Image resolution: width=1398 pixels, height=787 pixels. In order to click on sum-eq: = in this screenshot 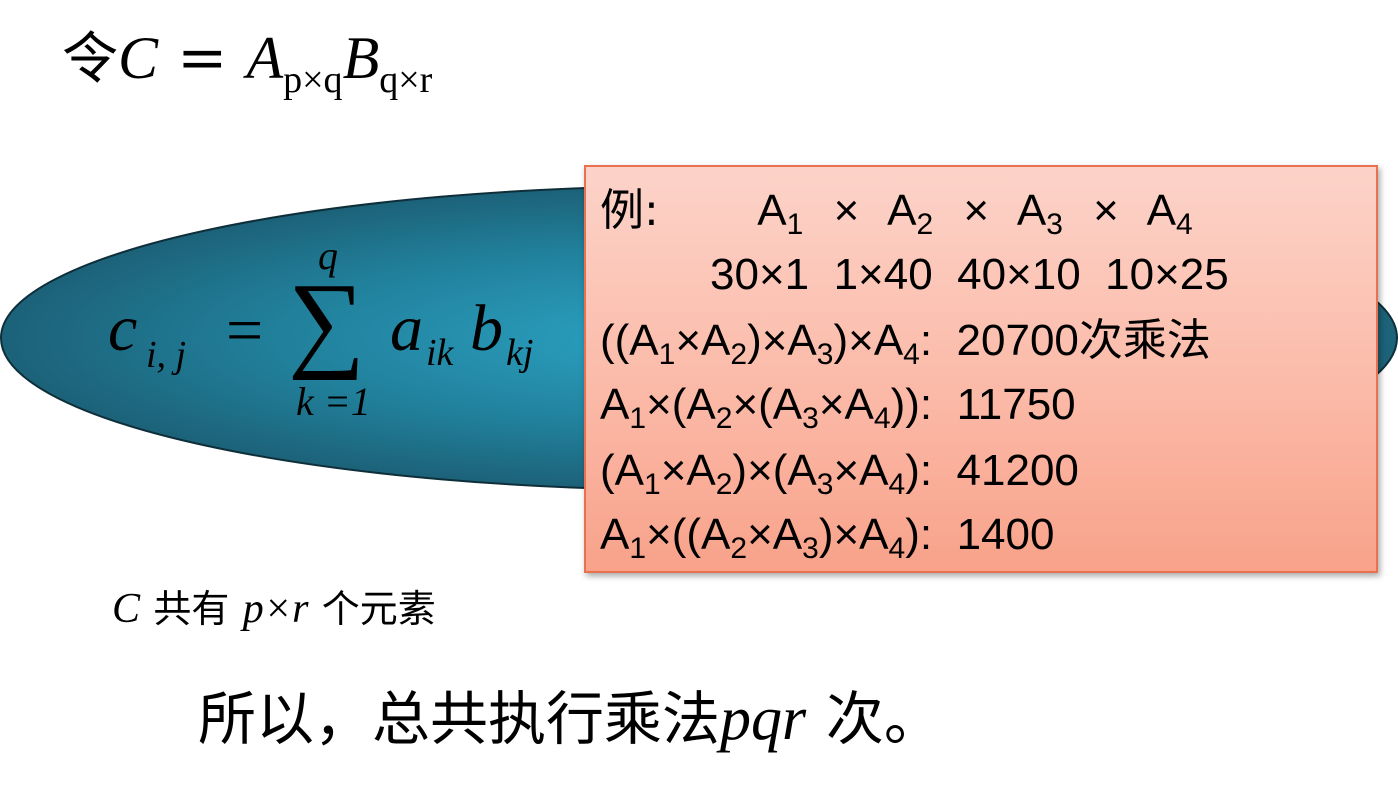, I will do `click(245, 330)`.